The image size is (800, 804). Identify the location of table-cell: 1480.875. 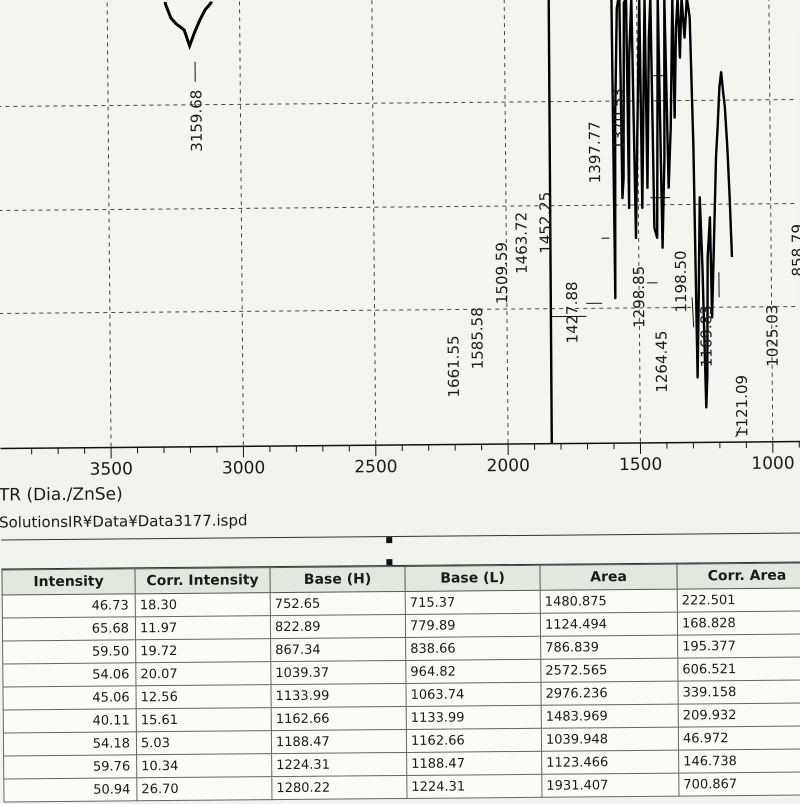
(608, 601).